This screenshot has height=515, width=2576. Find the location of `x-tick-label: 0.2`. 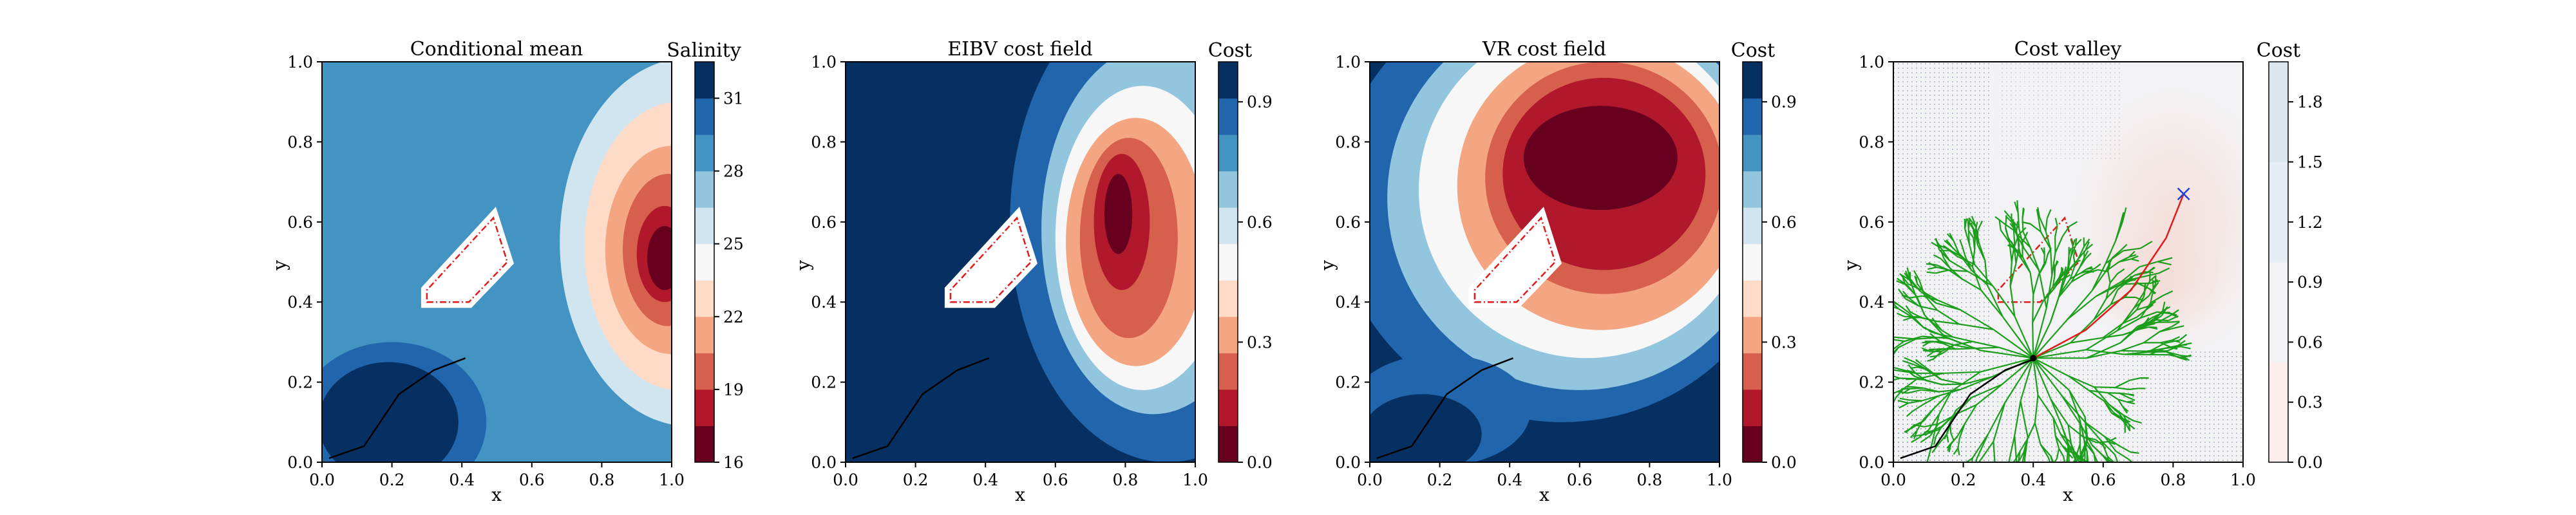

x-tick-label: 0.2 is located at coordinates (916, 480).